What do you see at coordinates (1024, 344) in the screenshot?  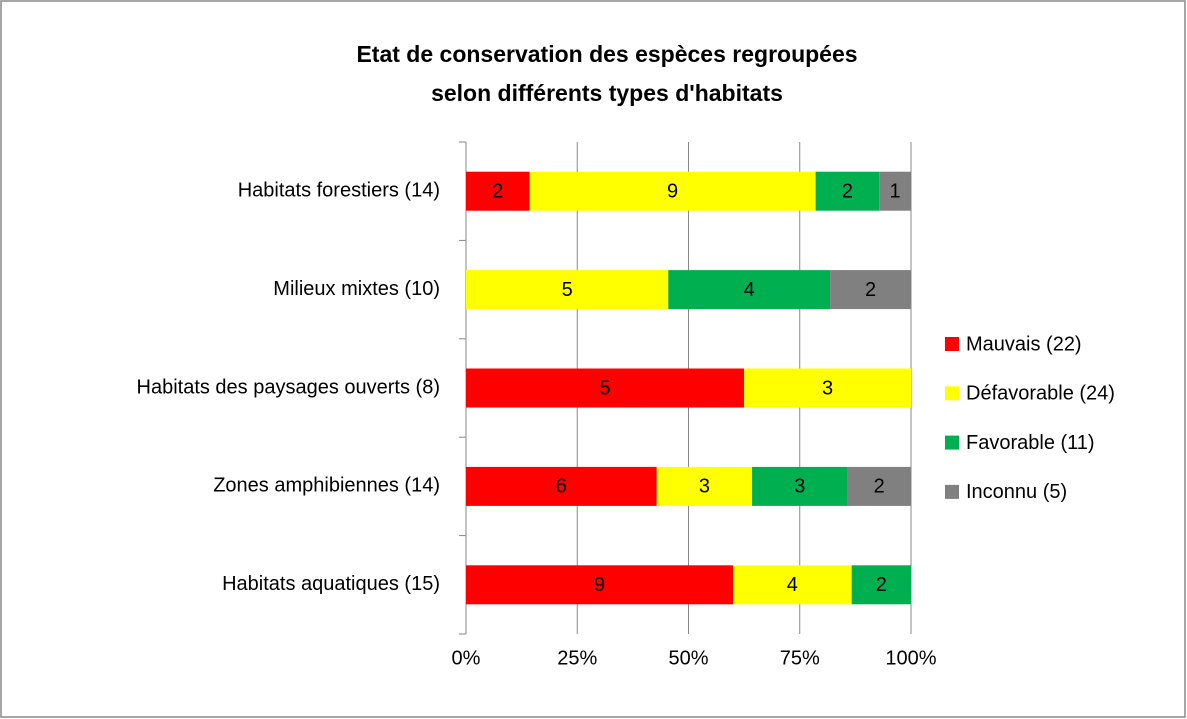 I see `legend-label: Mauvais (22)` at bounding box center [1024, 344].